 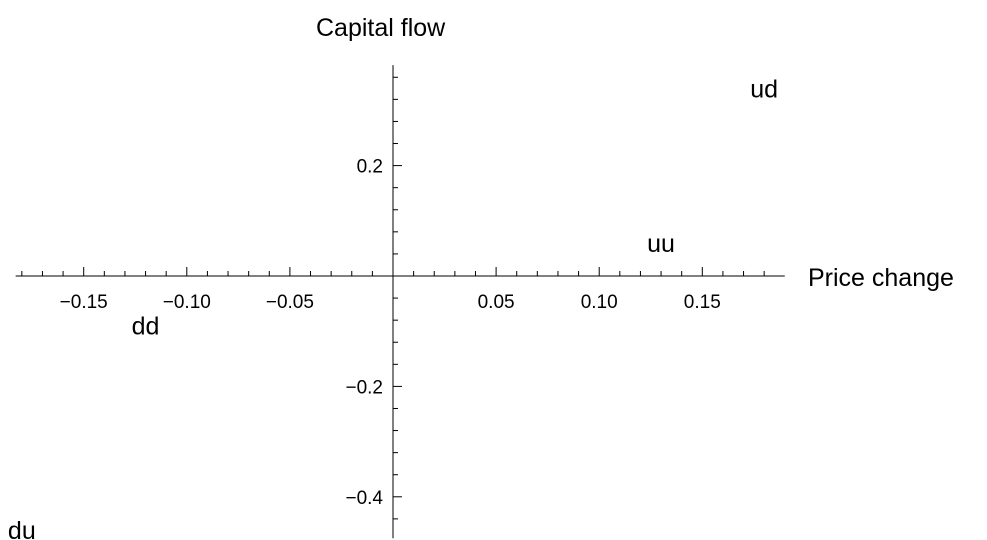 What do you see at coordinates (187, 302) in the screenshot?
I see `x-tick-label: −0.10` at bounding box center [187, 302].